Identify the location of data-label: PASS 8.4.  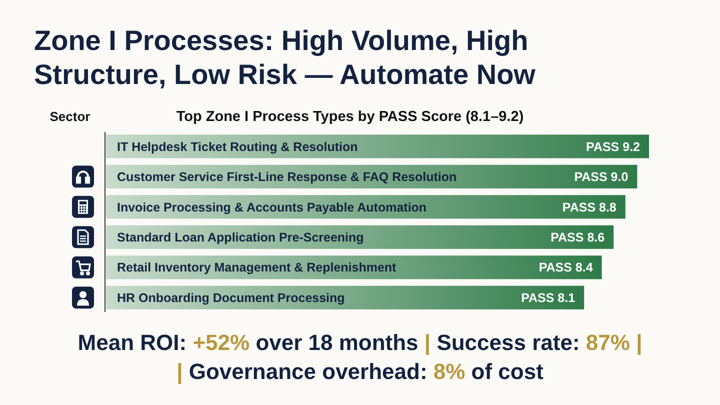
(565, 267).